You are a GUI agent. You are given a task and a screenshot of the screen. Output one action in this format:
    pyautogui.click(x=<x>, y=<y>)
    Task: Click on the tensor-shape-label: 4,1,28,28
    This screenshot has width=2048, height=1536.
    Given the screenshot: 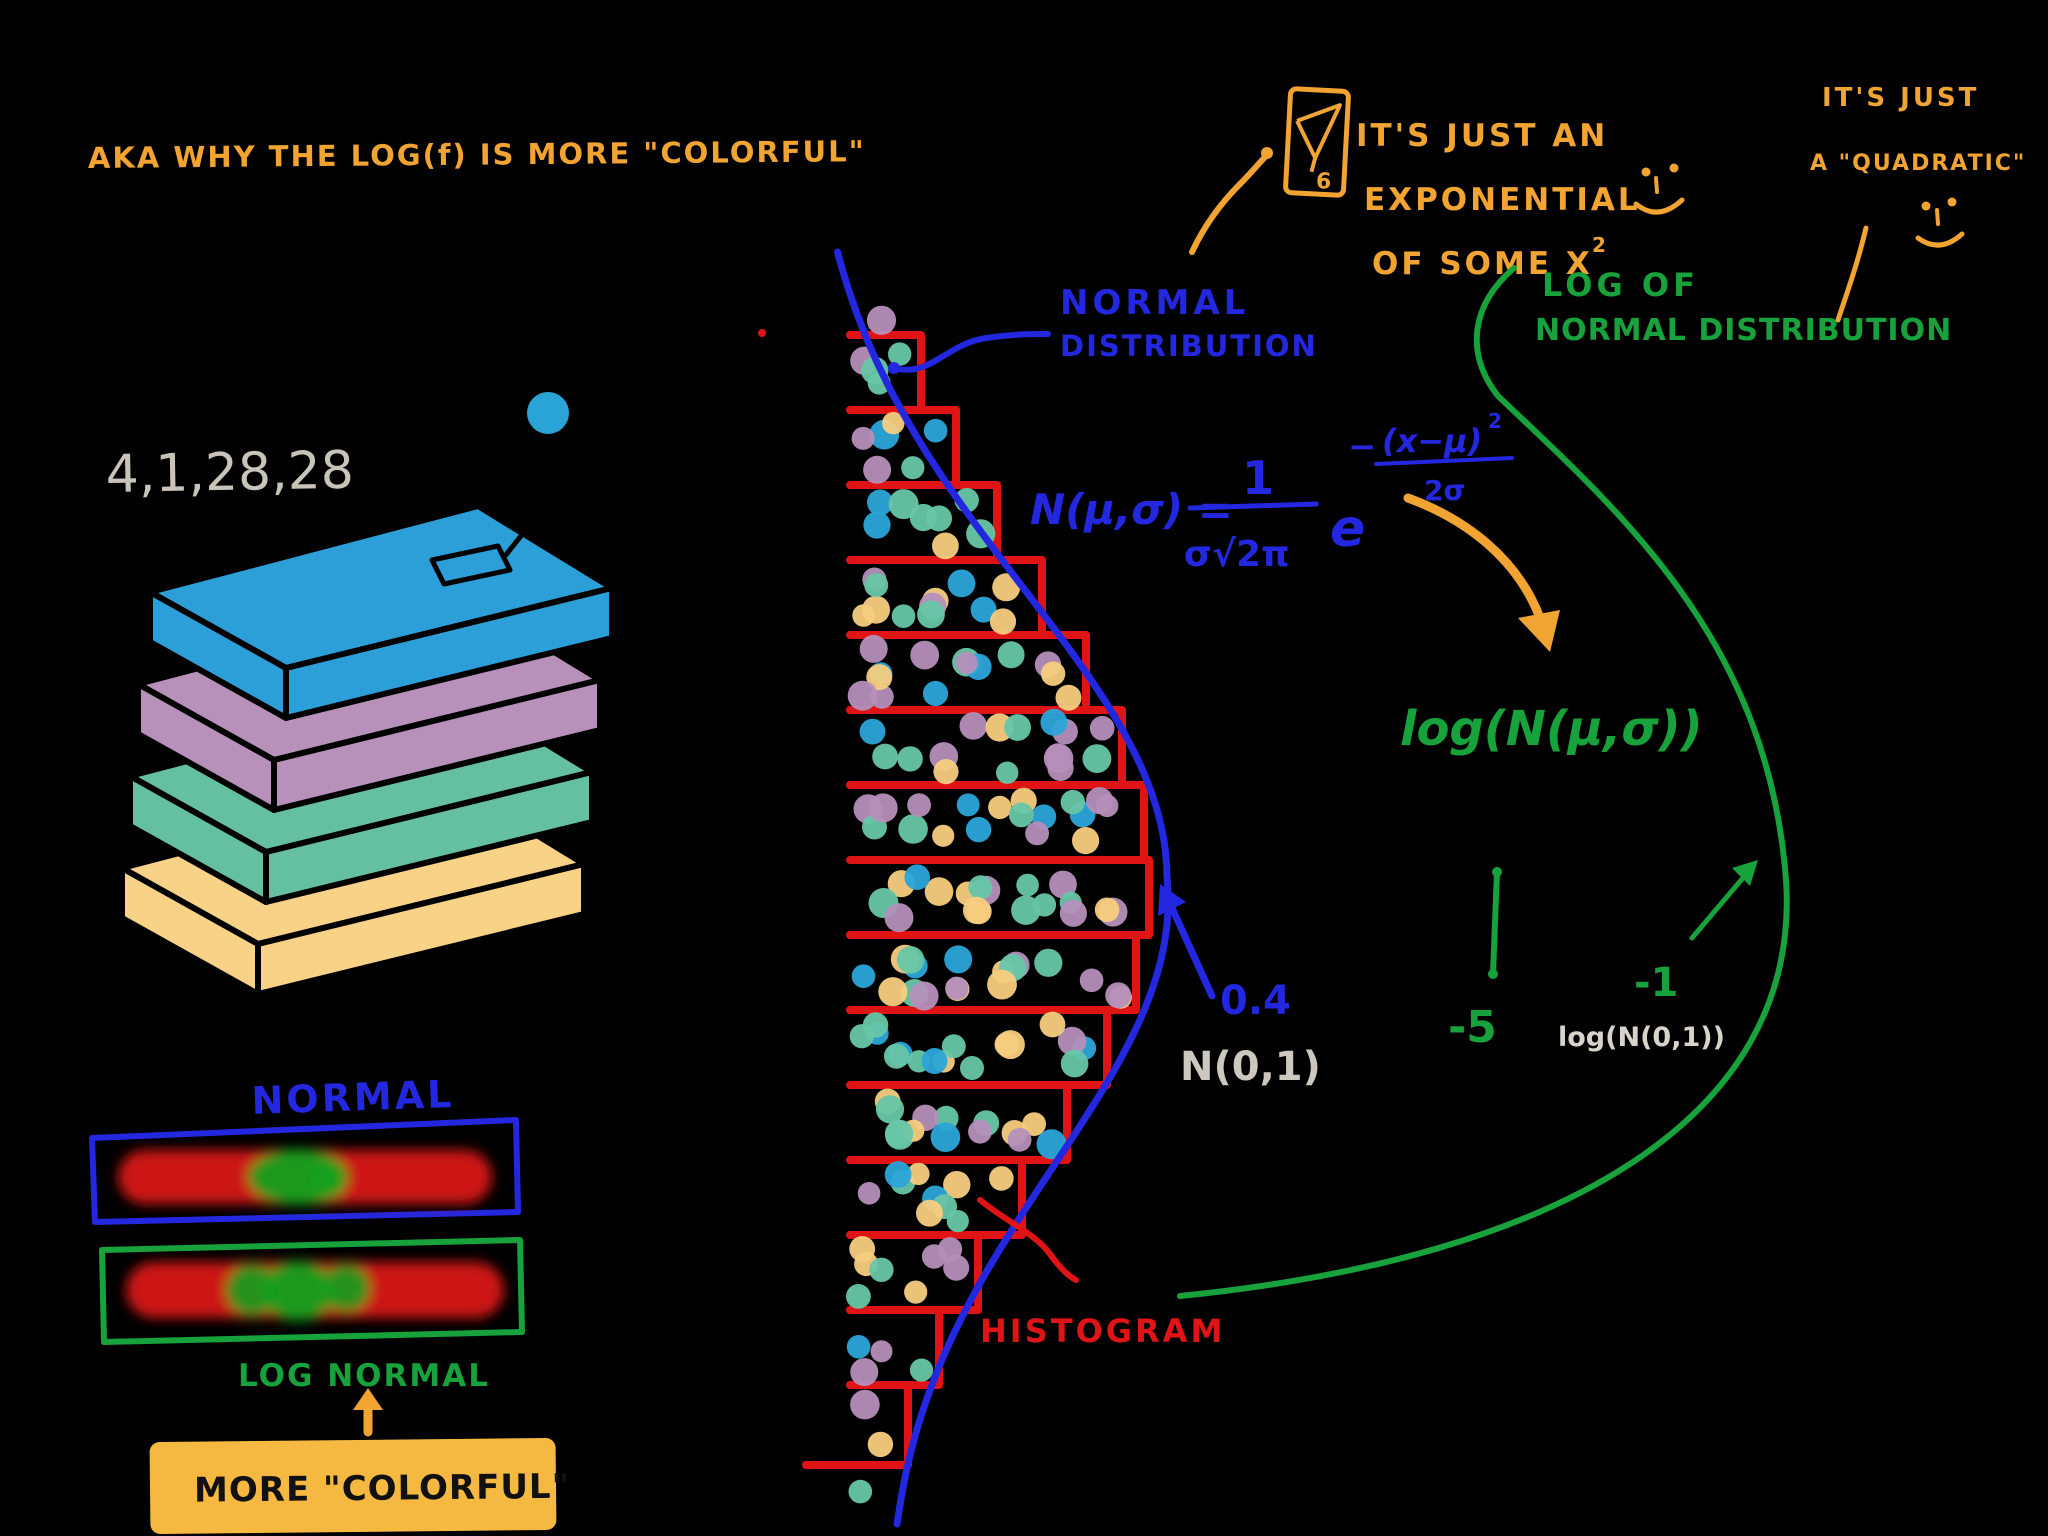 What is the action you would take?
    pyautogui.click(x=229, y=473)
    